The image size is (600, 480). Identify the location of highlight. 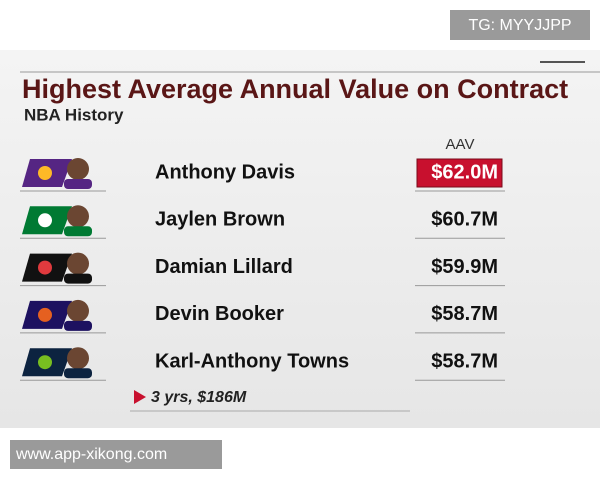
(459, 173).